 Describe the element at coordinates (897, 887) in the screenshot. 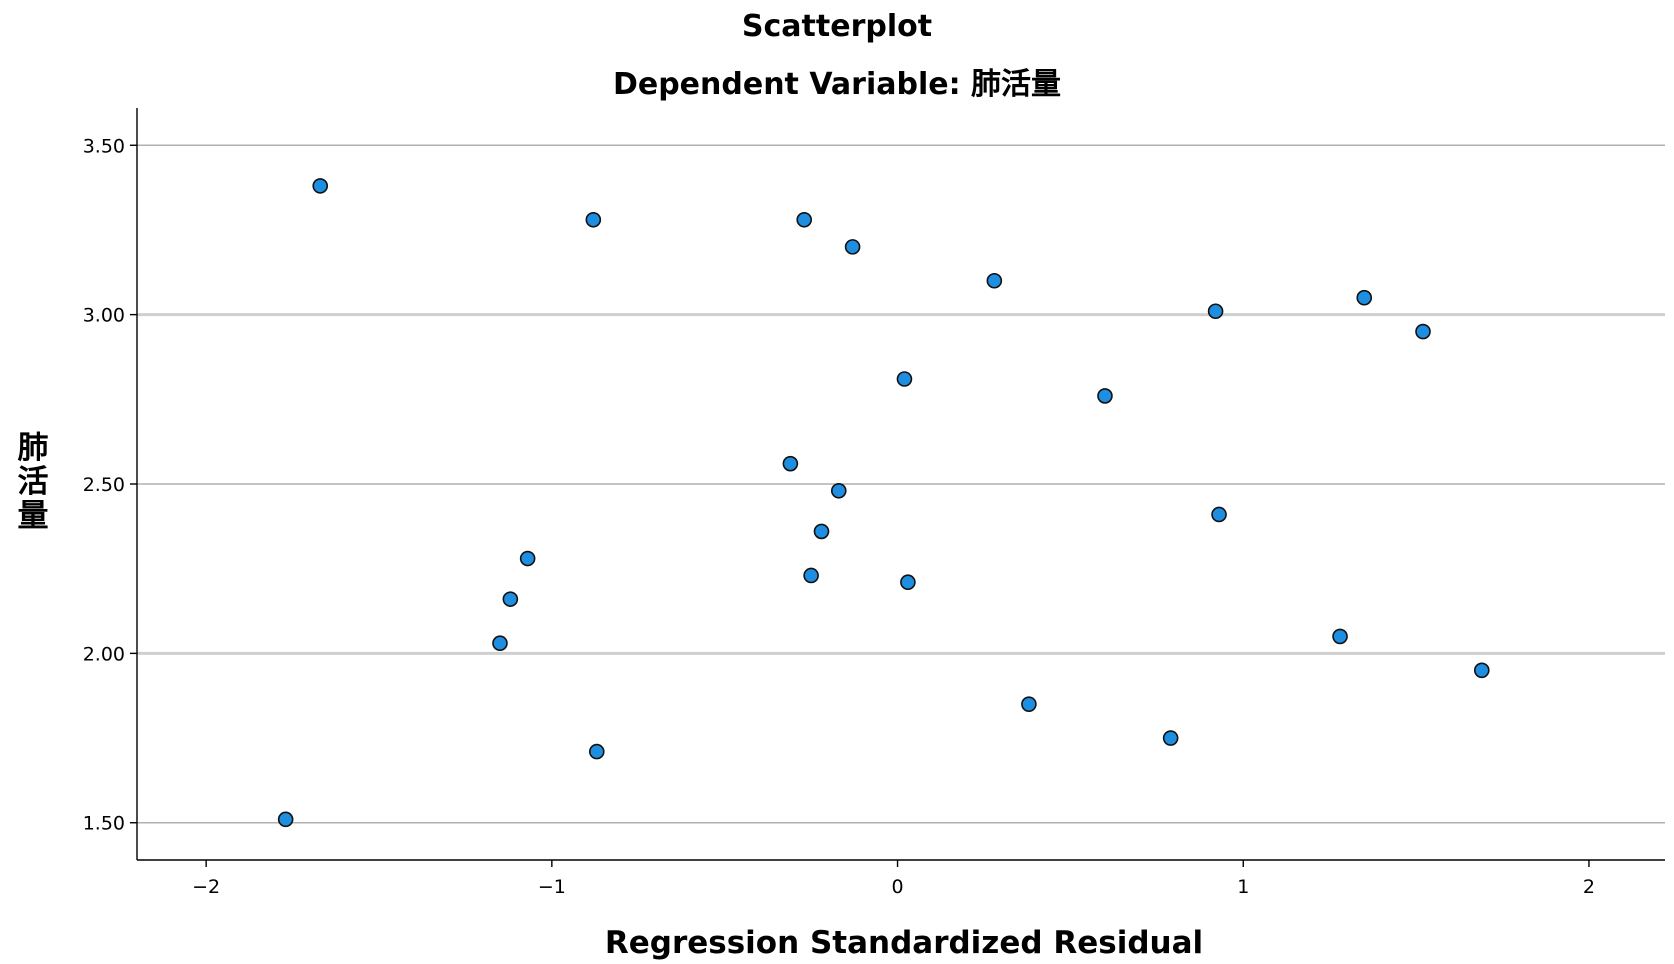

I see `x-tick-label: 0` at that location.